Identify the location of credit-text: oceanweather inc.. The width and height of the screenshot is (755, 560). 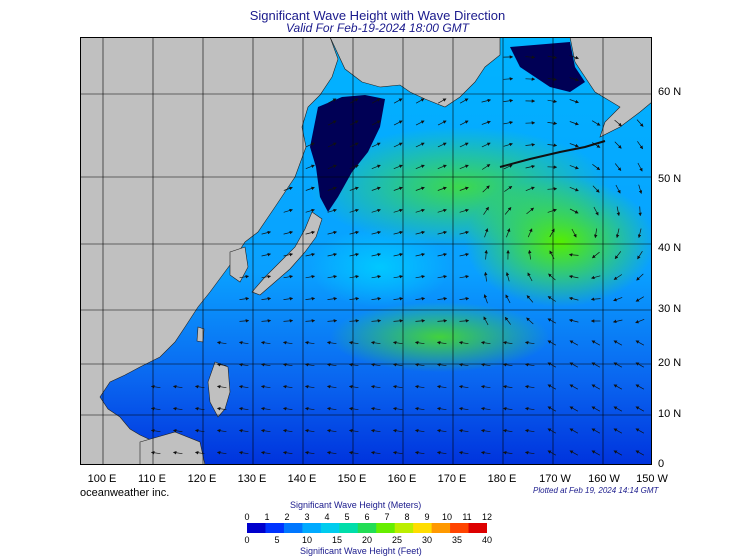
(125, 493).